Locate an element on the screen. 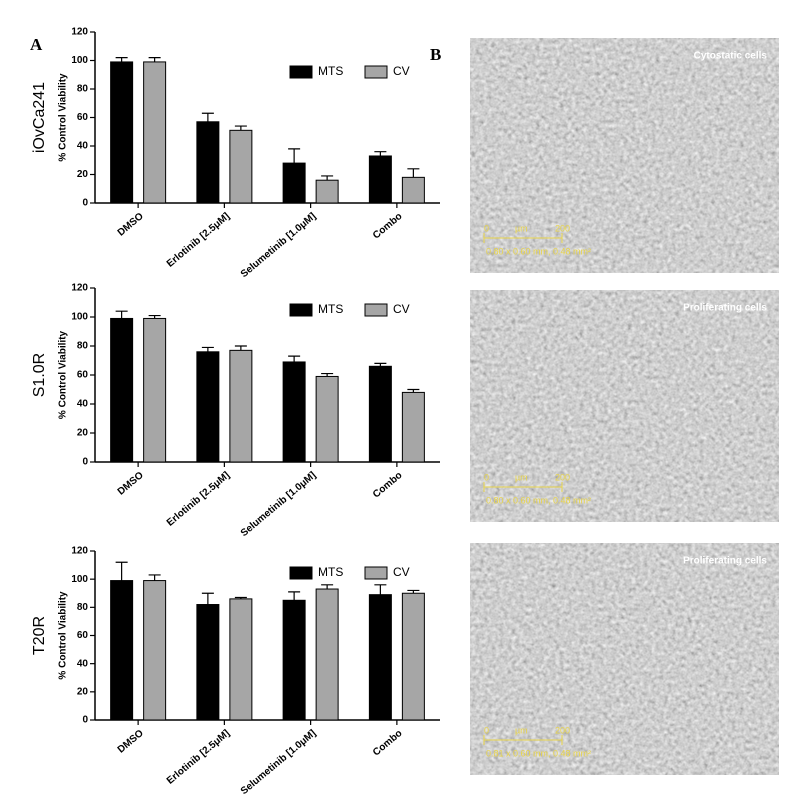 Image resolution: width=794 pixels, height=810 pixels. row-label: S1.0R is located at coordinates (39, 375).